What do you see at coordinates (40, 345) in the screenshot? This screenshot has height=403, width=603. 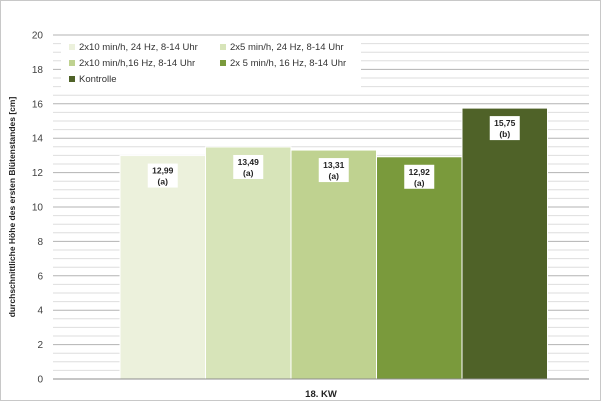 I see `y-tick-label: 2` at bounding box center [40, 345].